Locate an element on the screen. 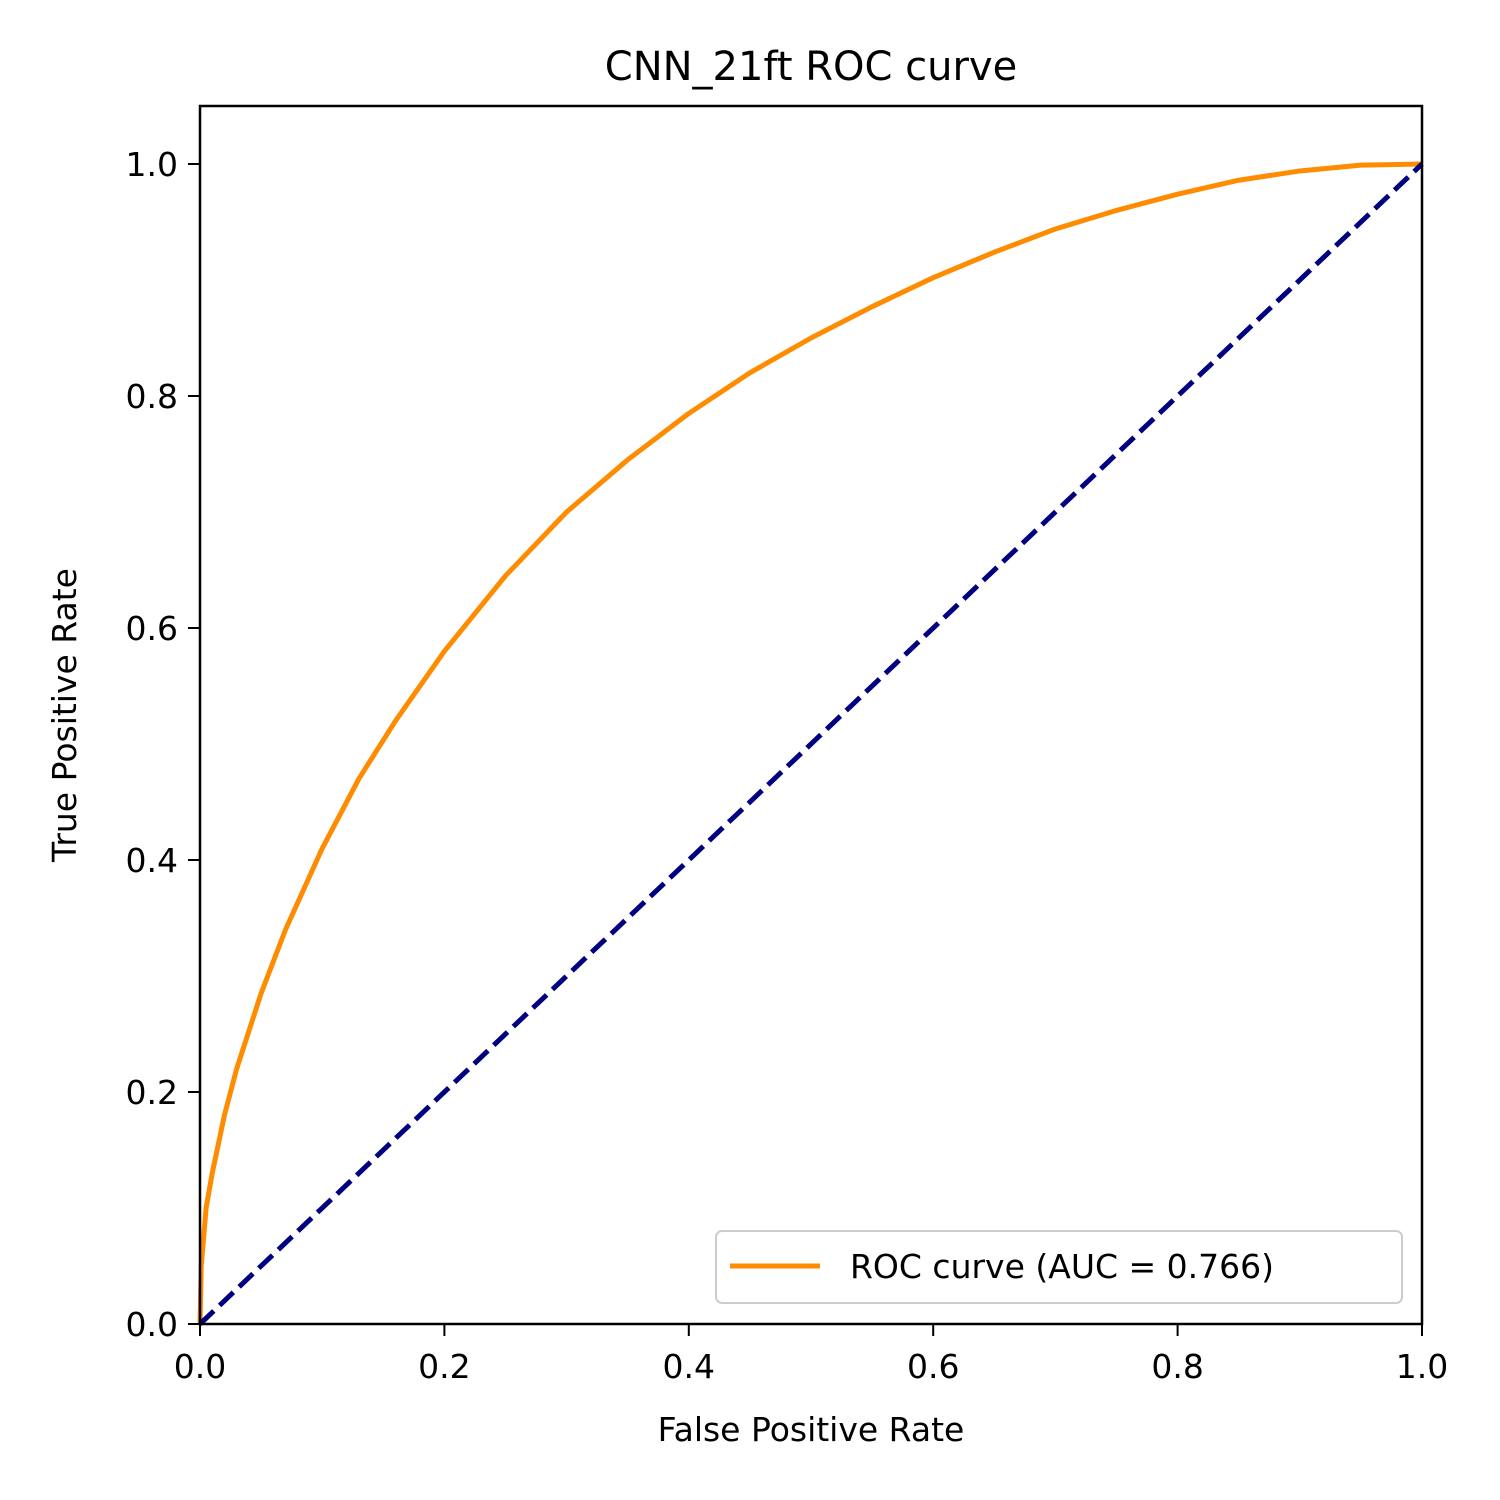  x-tick-label: 0.0 is located at coordinates (200, 1366).